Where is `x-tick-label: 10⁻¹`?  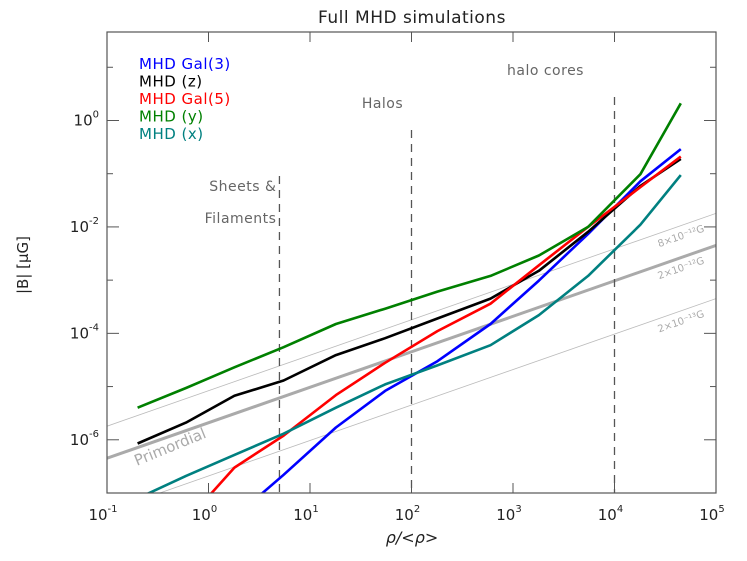 x-tick-label: 10⁻¹ is located at coordinates (102, 514).